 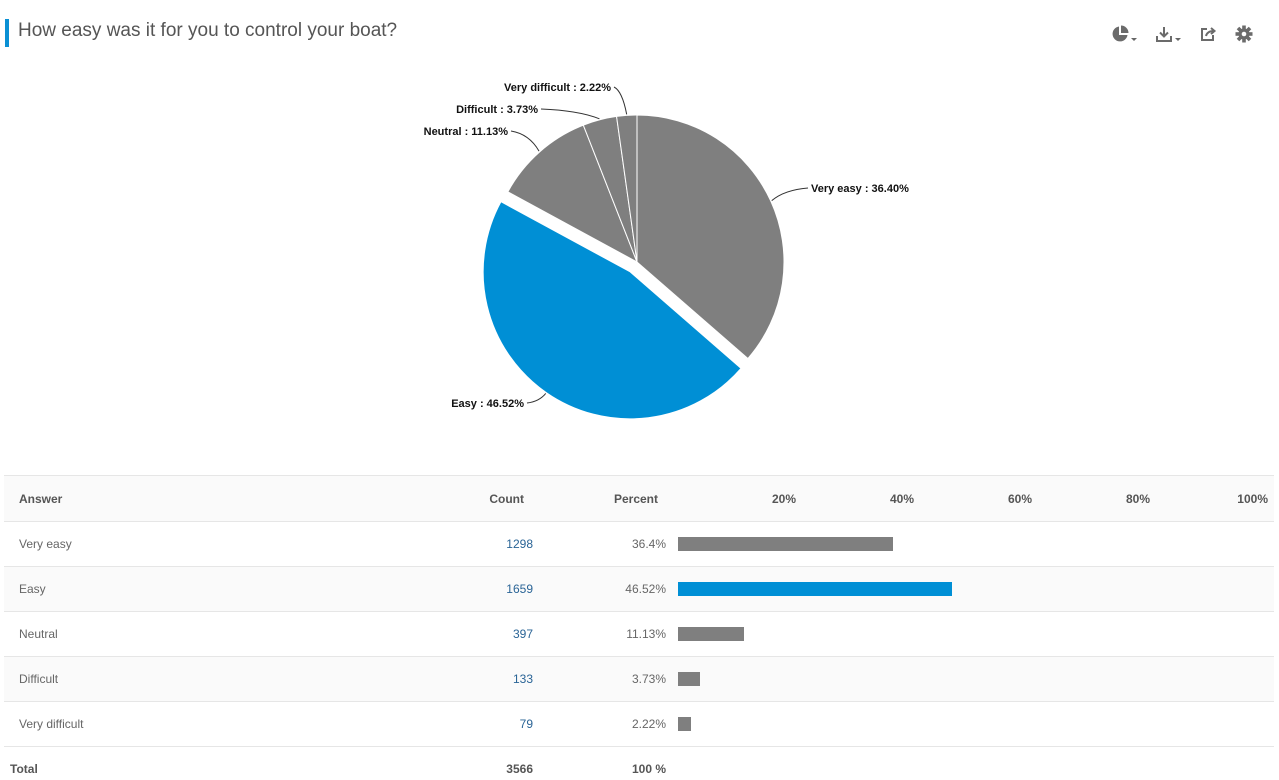 I want to click on pie-data-label: Very difficult : 2.22%, so click(x=557, y=88).